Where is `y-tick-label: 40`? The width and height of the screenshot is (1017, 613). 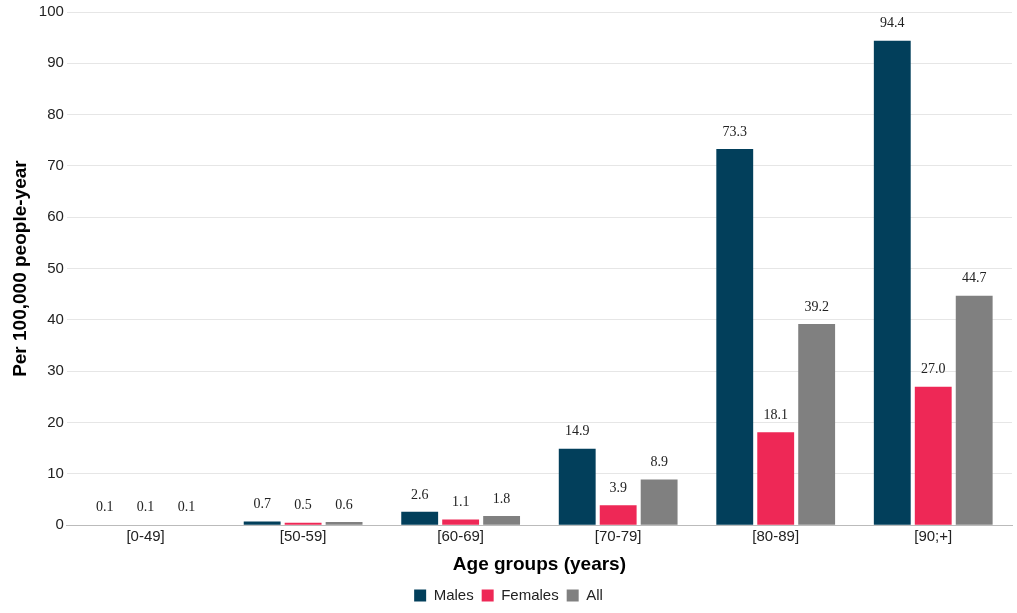 y-tick-label: 40 is located at coordinates (55, 319).